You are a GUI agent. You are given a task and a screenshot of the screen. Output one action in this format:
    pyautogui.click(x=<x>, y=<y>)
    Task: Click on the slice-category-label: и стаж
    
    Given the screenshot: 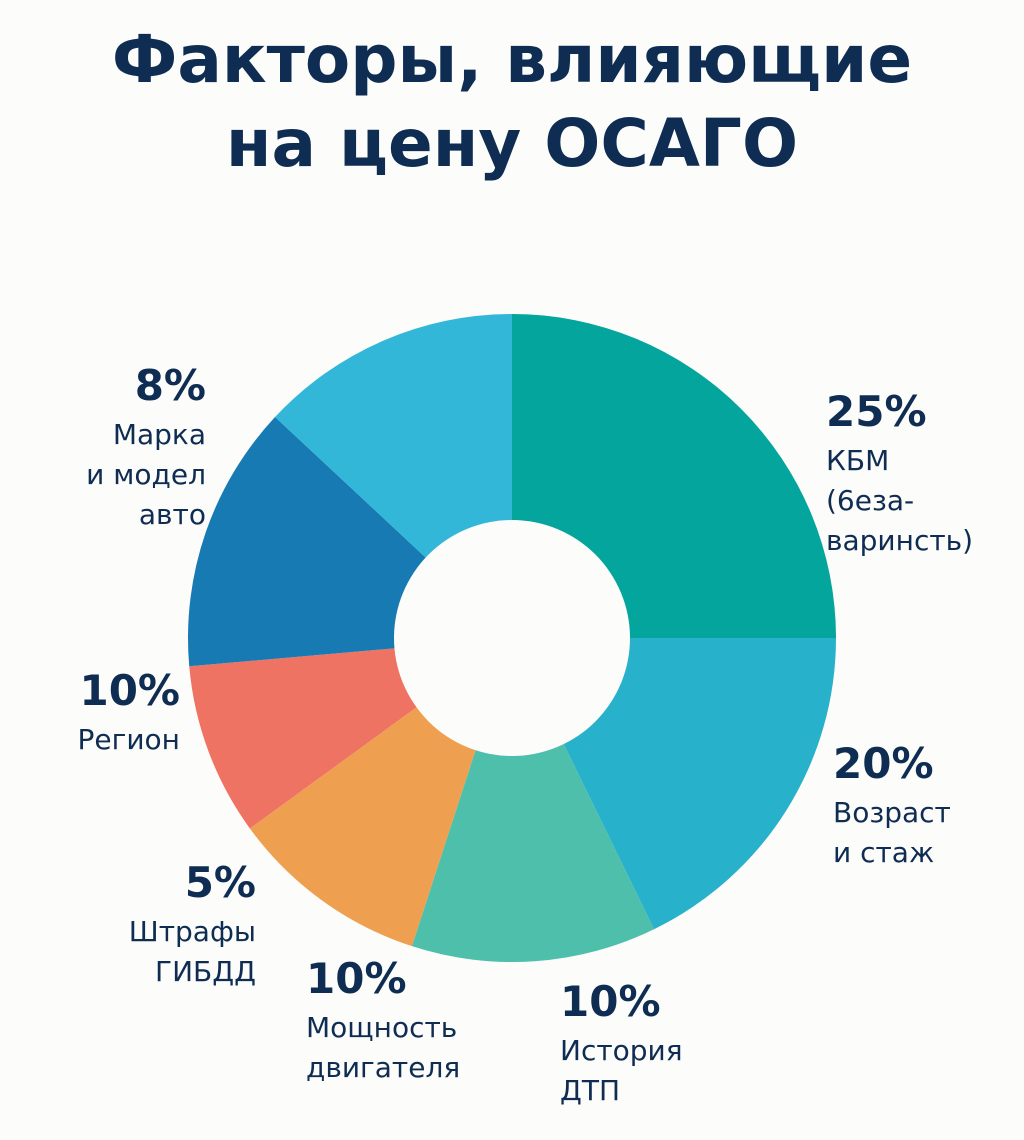 What is the action you would take?
    pyautogui.click(x=883, y=852)
    